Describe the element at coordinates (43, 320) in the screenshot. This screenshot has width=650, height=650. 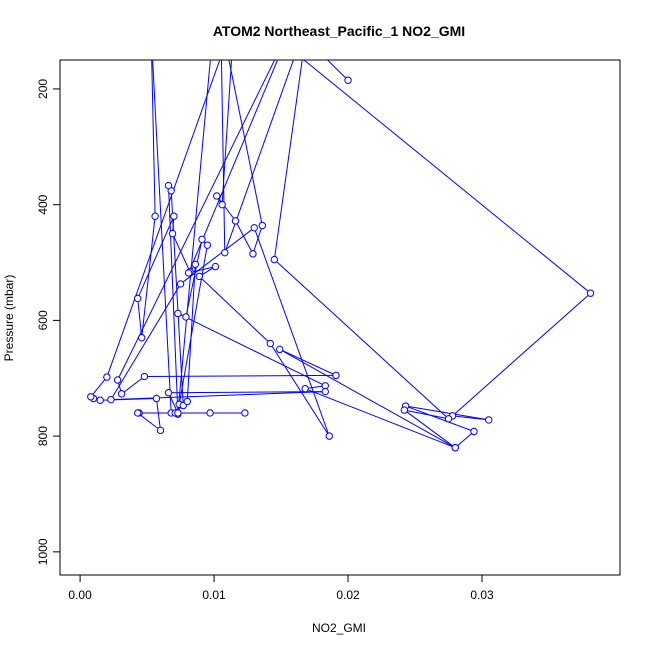
I see `y-tick-label: 600` at that location.